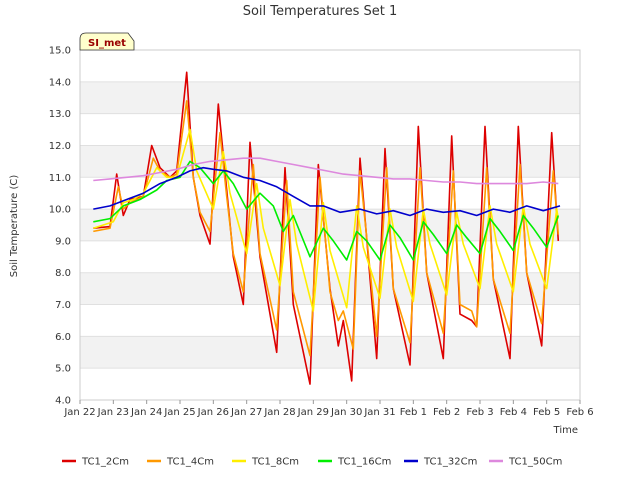 Image resolution: width=640 pixels, height=480 pixels. Describe the element at coordinates (63, 369) in the screenshot. I see `y-tick-label: 5.0` at that location.